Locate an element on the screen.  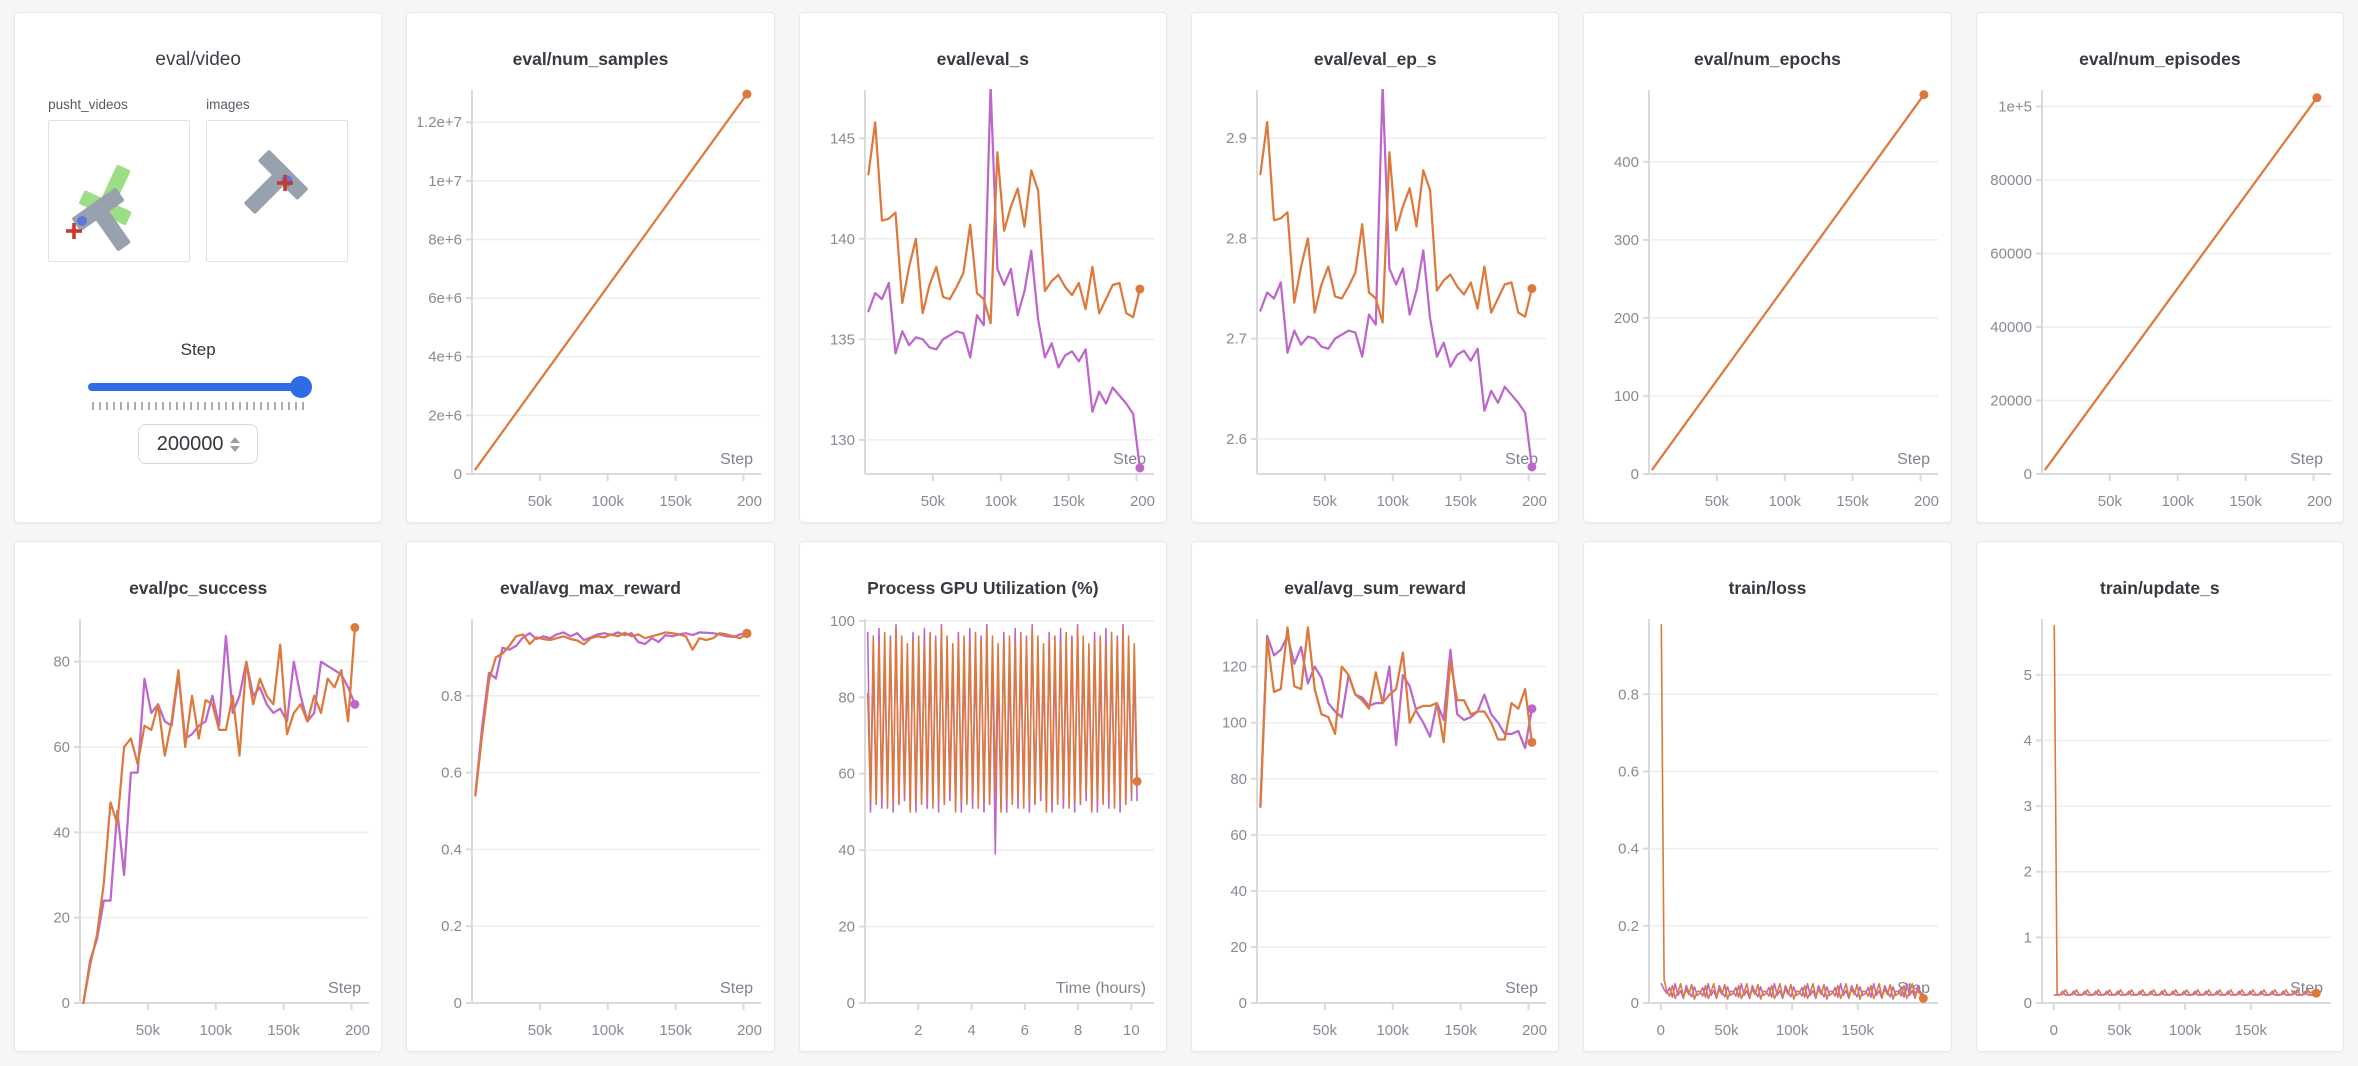
media-row: pusht_videos is located at coordinates (198, 179).